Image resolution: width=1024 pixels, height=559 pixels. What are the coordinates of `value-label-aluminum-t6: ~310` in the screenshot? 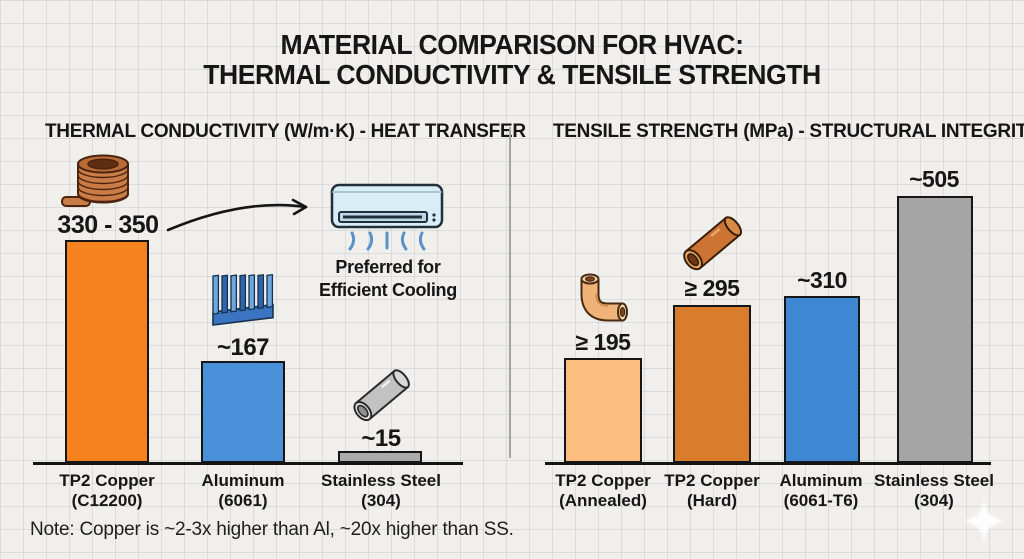 It's located at (822, 280).